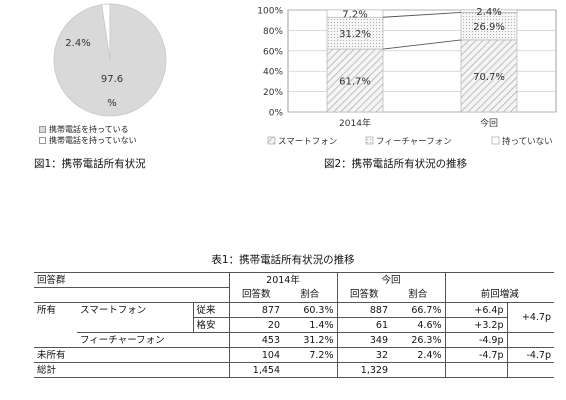 The image size is (566, 400). What do you see at coordinates (310, 355) in the screenshot?
I see `cell-none-prev-p: 7.2%` at bounding box center [310, 355].